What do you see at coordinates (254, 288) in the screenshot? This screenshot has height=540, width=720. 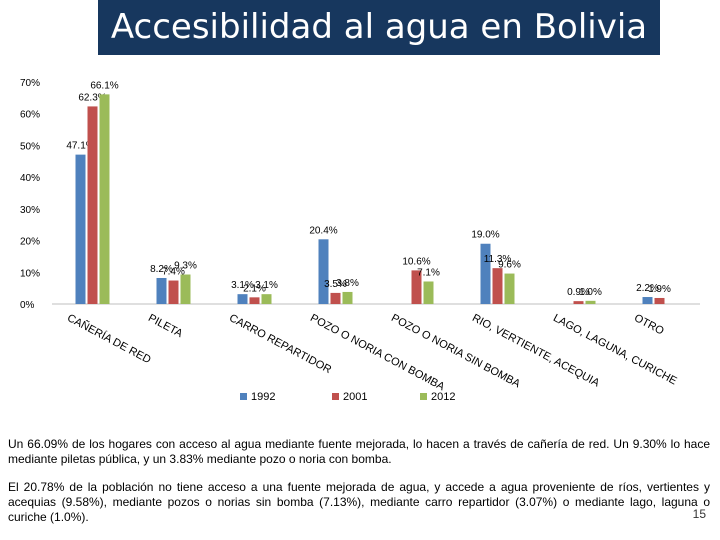 I see `data-label: 2.1%` at bounding box center [254, 288].